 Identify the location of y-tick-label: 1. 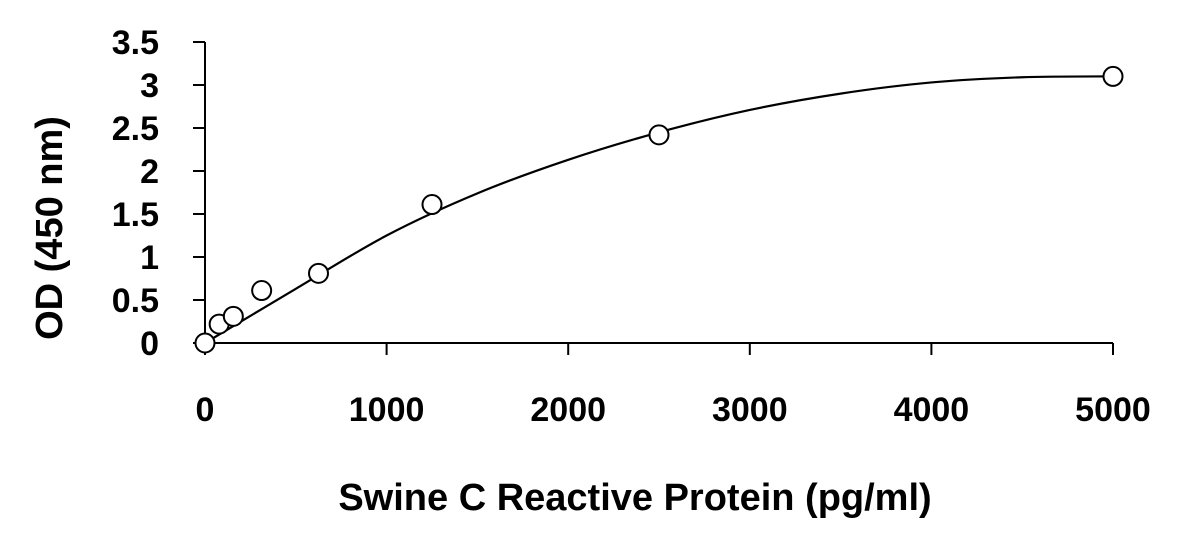
(149, 258).